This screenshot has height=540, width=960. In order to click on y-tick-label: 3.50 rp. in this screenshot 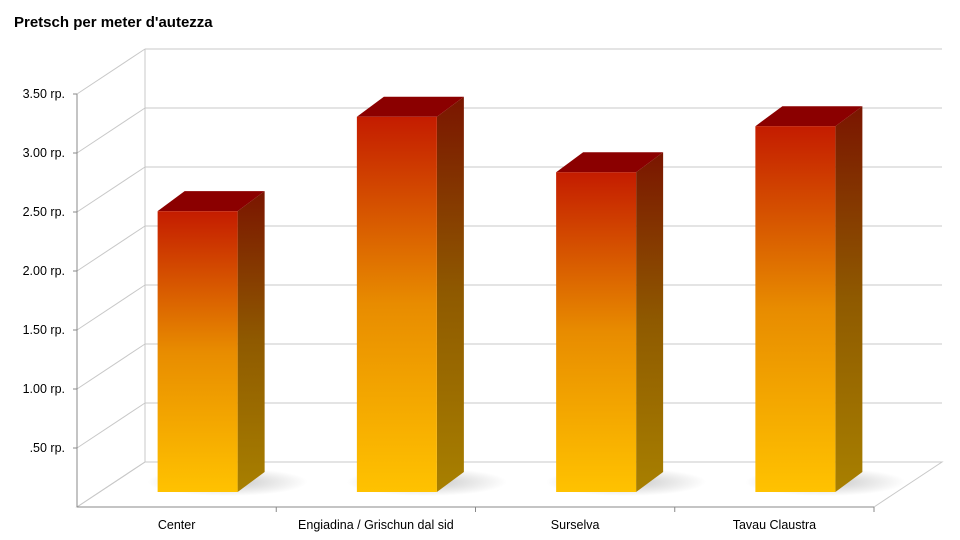, I will do `click(44, 94)`.